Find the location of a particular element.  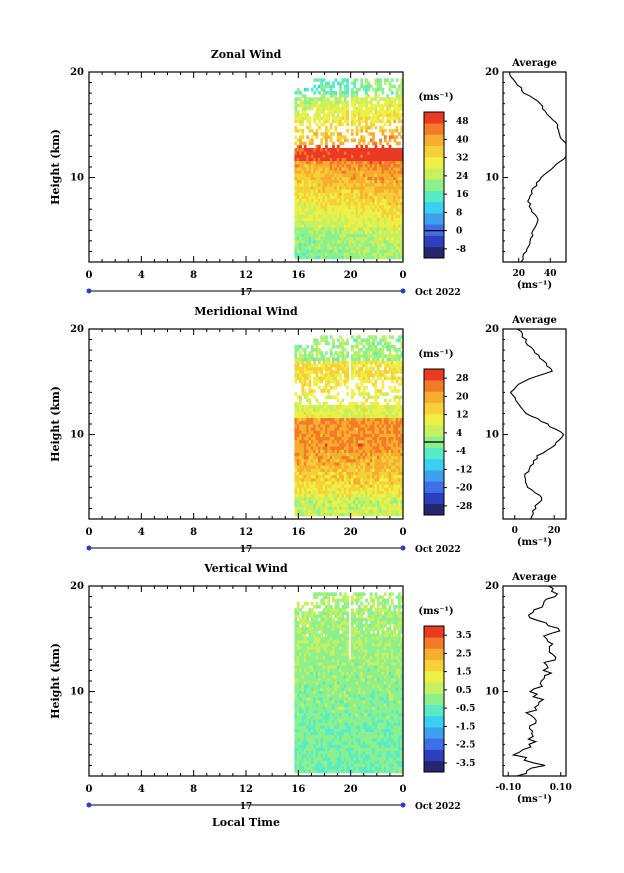

average-x-tick-label: 0 is located at coordinates (515, 531).